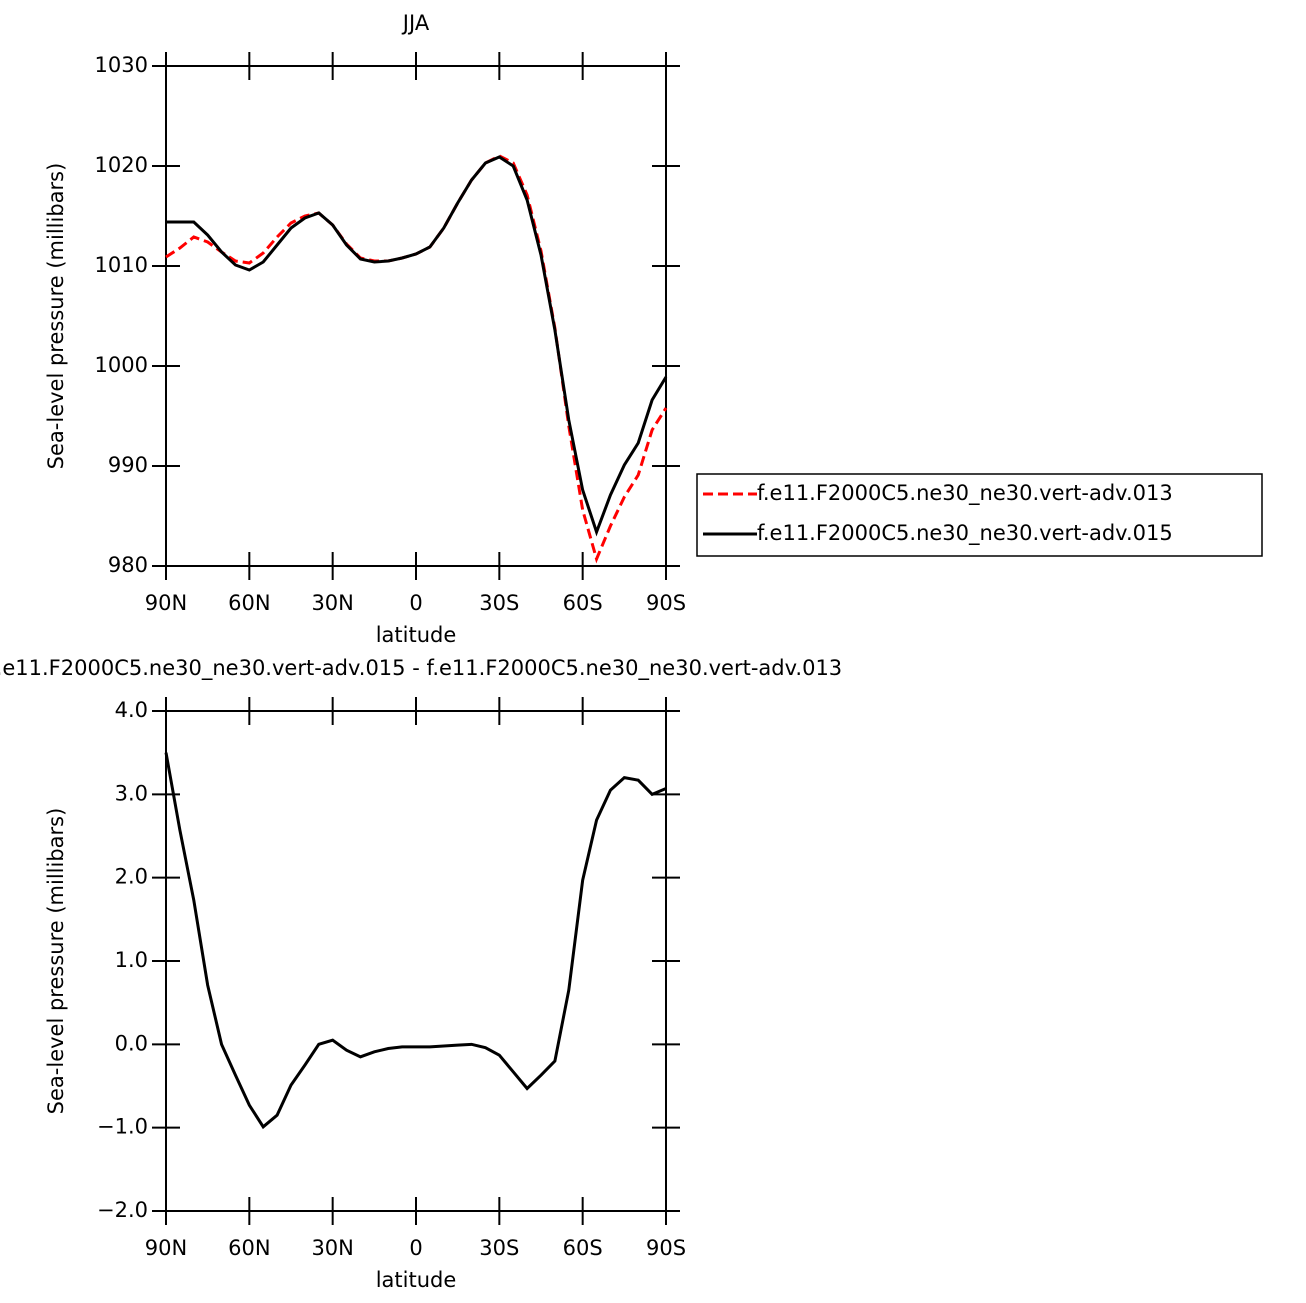 The width and height of the screenshot is (1306, 1303). What do you see at coordinates (121, 265) in the screenshot?
I see `y-tick-label: 1010` at bounding box center [121, 265].